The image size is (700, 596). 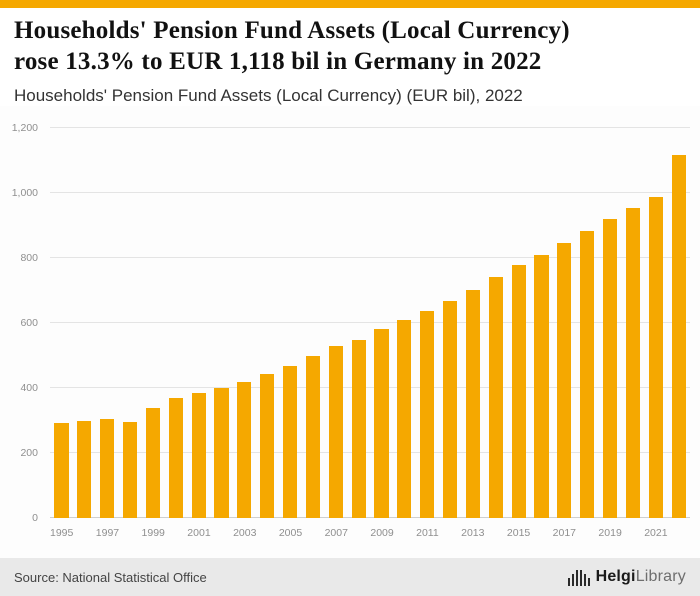 What do you see at coordinates (541, 386) in the screenshot?
I see `bar-2016` at bounding box center [541, 386].